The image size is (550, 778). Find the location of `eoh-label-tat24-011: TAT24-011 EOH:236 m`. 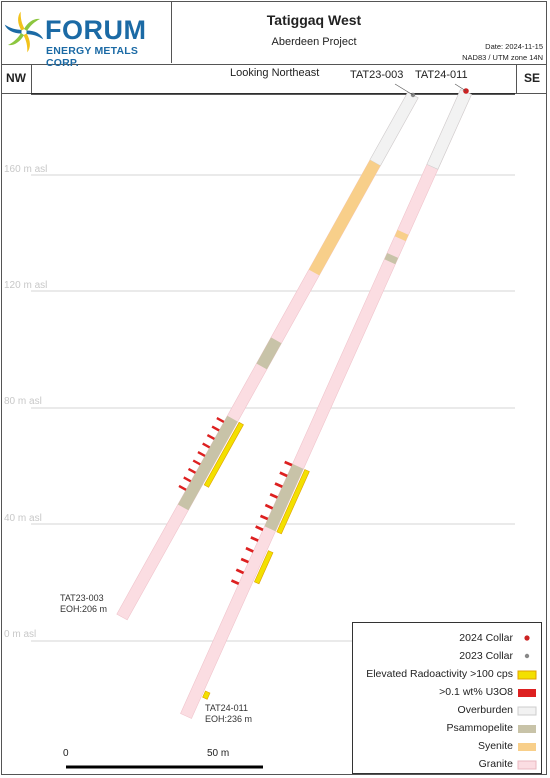

eoh-label-tat24-011: TAT24-011 EOH:236 m is located at coordinates (228, 714).